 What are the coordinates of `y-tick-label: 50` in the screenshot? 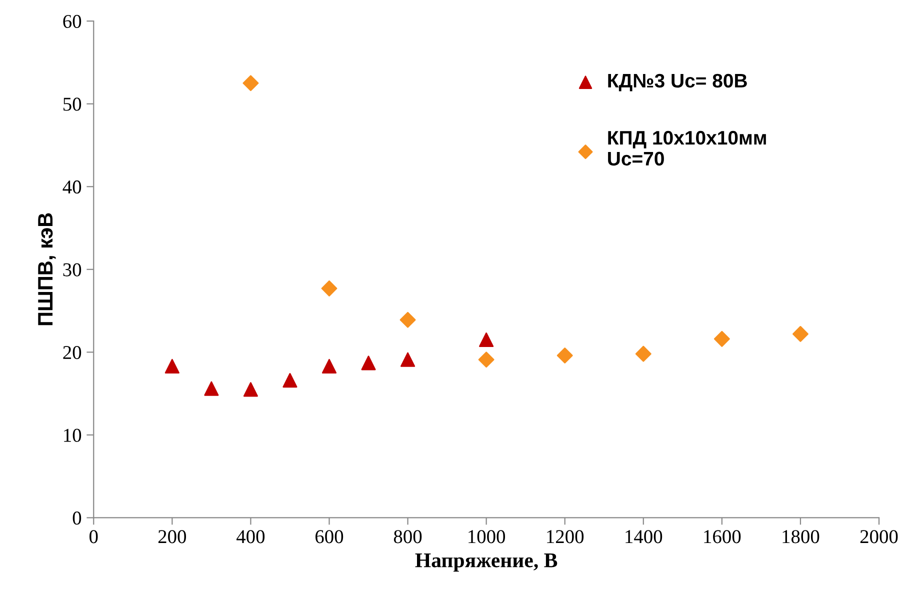 It's located at (73, 104).